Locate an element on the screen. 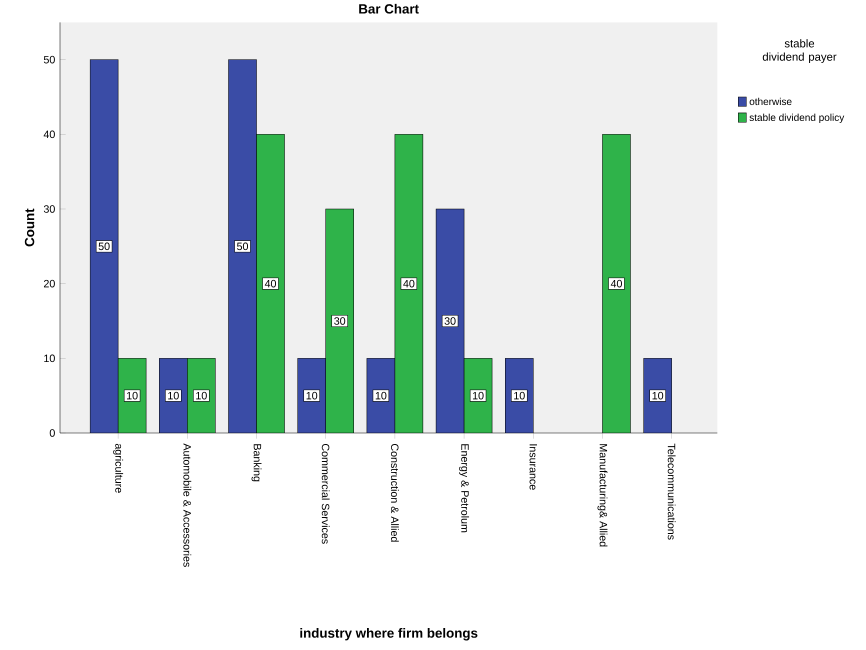  y-tick-label: 0 is located at coordinates (52, 433).